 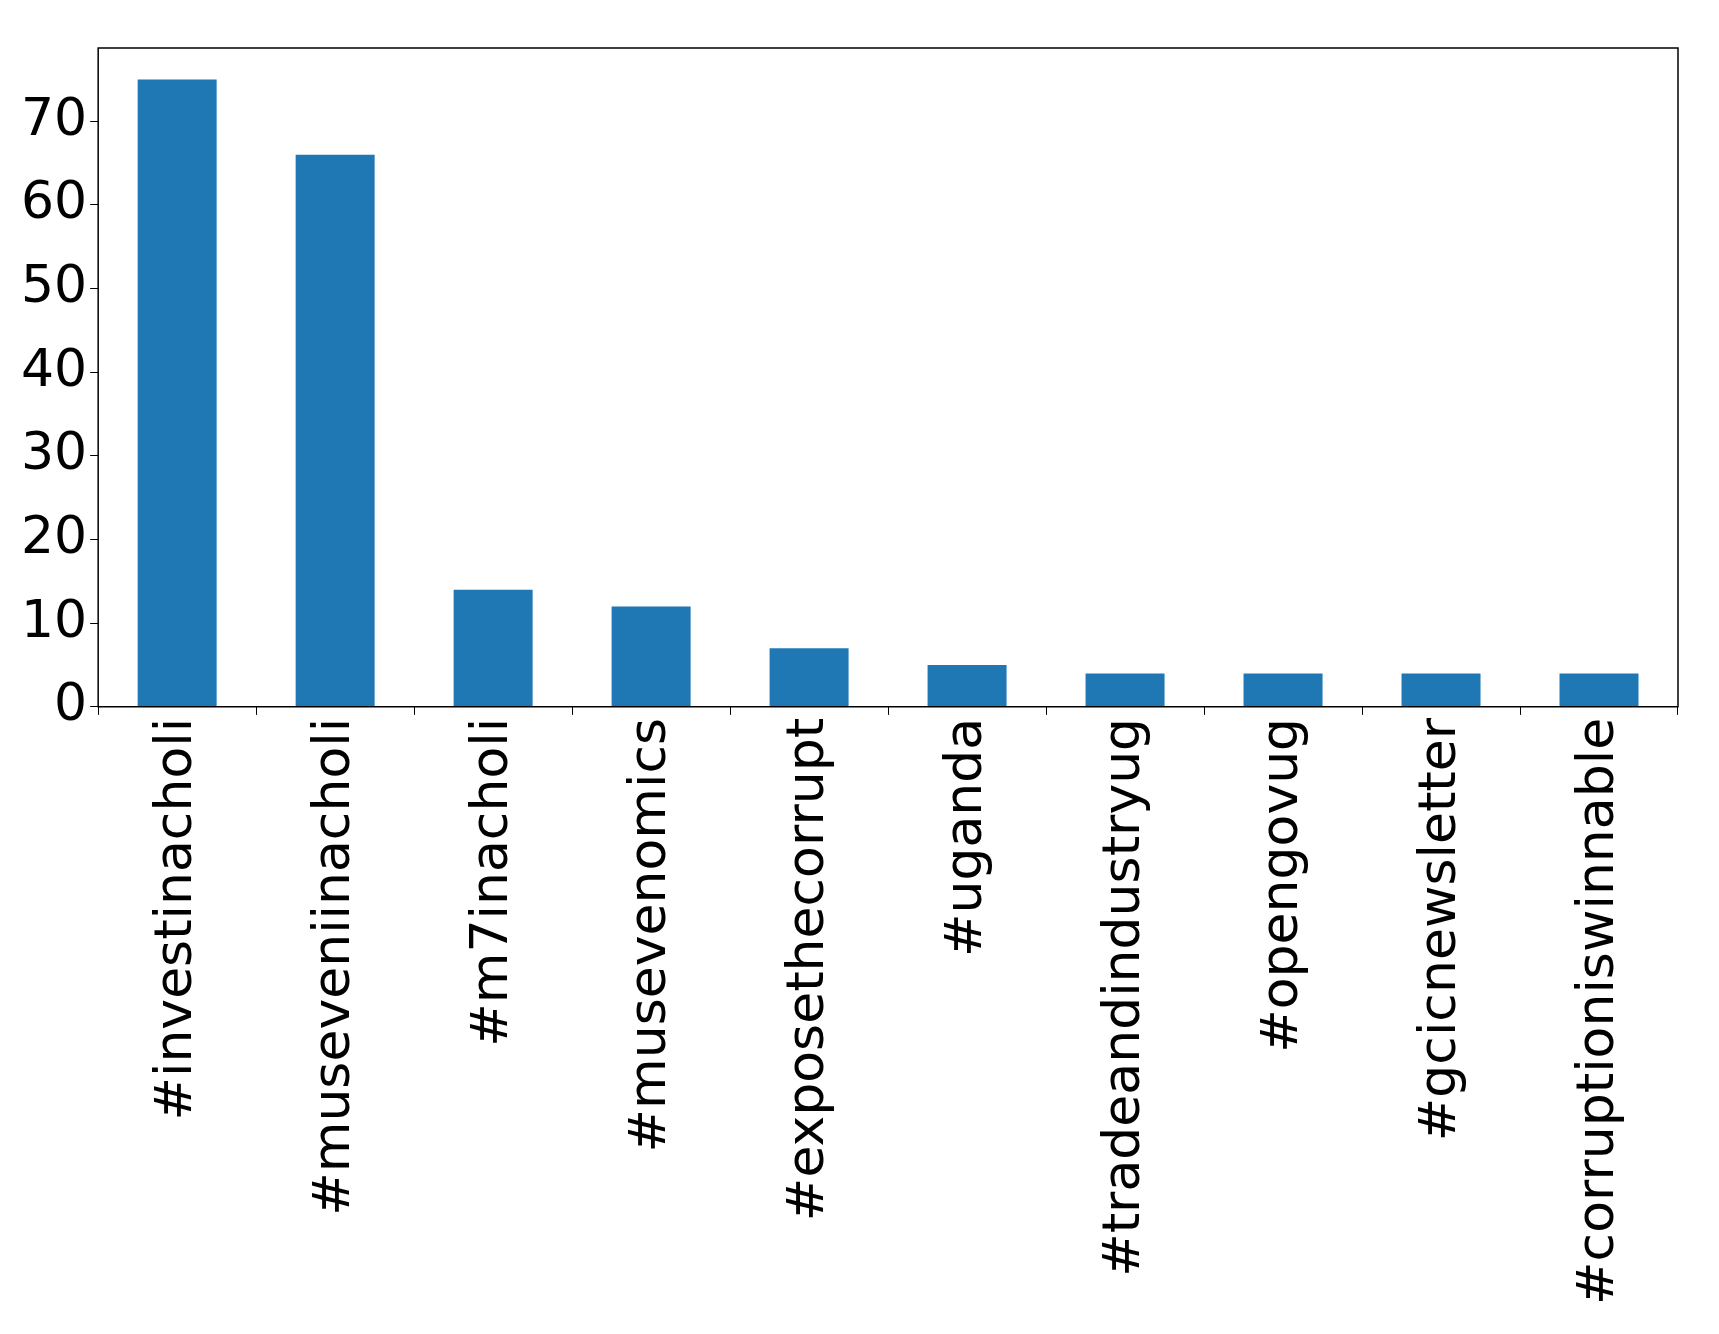 What do you see at coordinates (1436, 929) in the screenshot?
I see `x-tick-label: #gcicnewsletter` at bounding box center [1436, 929].